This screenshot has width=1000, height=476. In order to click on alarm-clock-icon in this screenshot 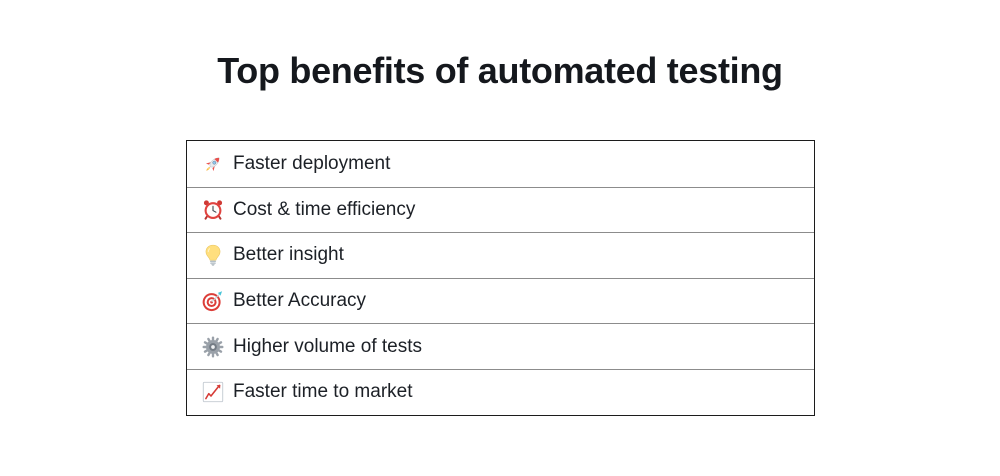, I will do `click(213, 210)`.